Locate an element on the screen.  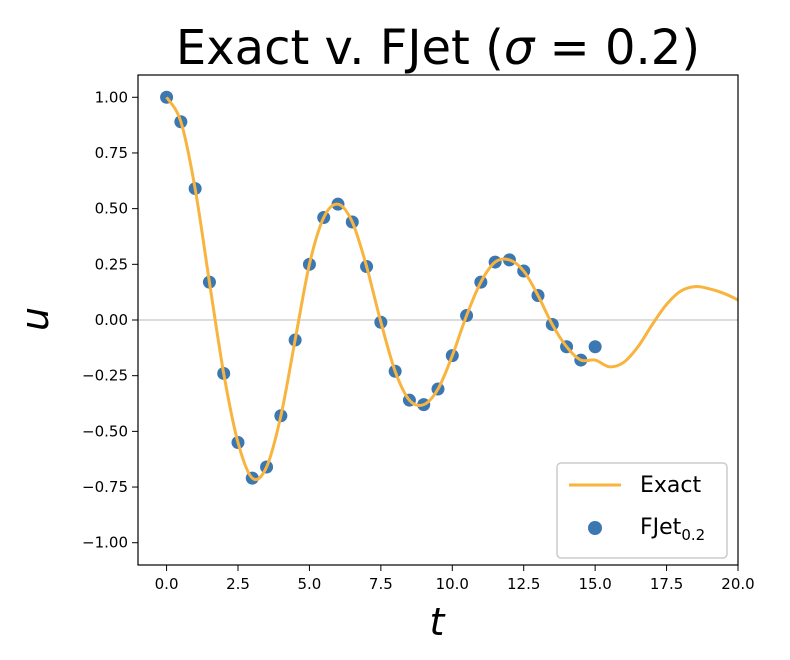
chart-title-main: Exact v. FJet ( is located at coordinates (340, 48).